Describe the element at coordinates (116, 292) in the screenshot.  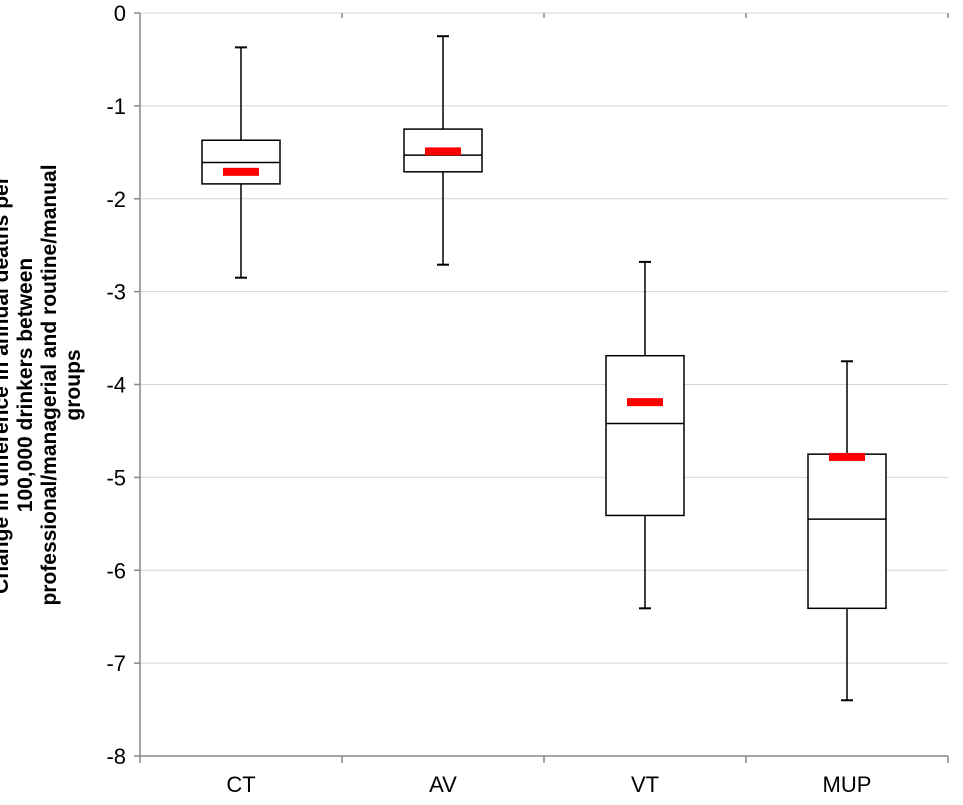
I see `y-tick-label: -3` at that location.